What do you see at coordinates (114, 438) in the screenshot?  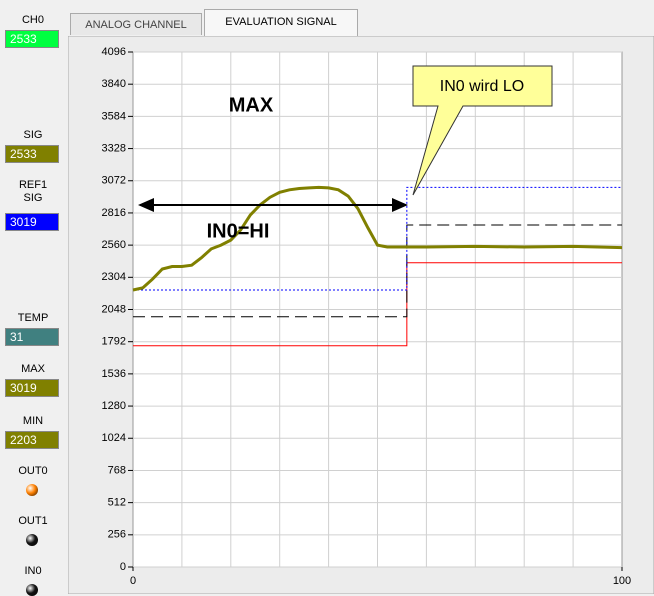 I see `y-tick-label: 1024` at bounding box center [114, 438].